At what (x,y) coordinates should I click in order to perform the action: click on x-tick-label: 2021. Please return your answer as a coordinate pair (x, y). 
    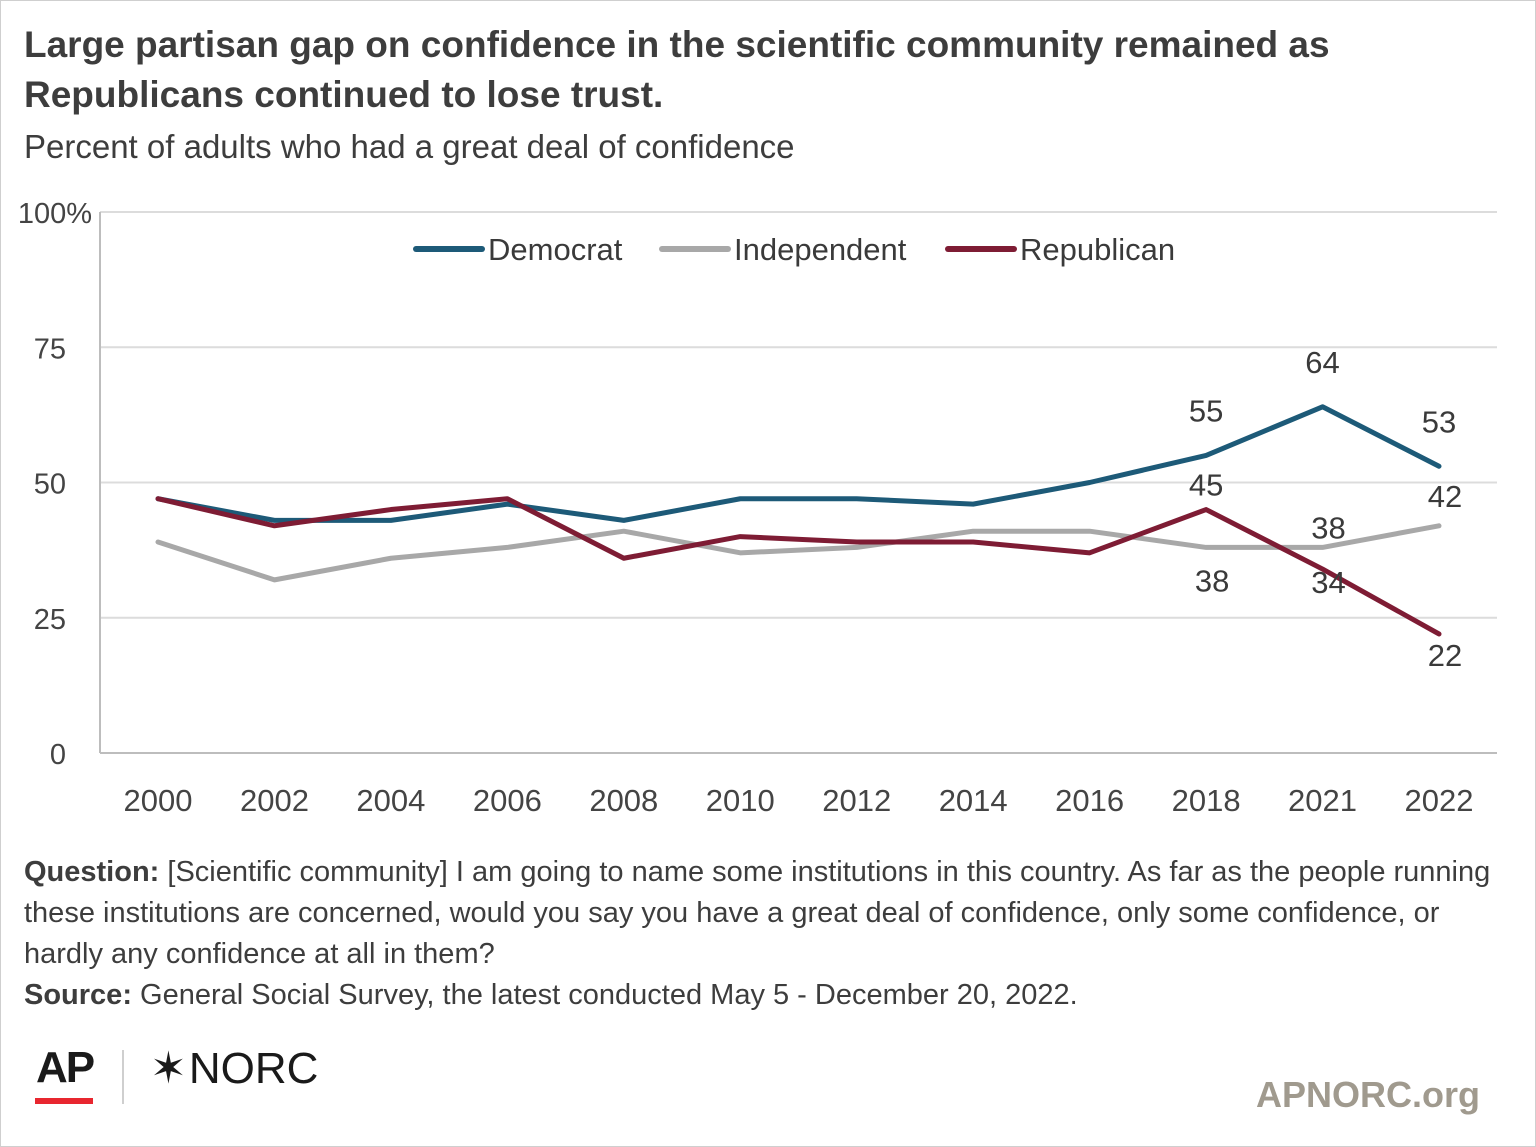
    Looking at the image, I should click on (1322, 800).